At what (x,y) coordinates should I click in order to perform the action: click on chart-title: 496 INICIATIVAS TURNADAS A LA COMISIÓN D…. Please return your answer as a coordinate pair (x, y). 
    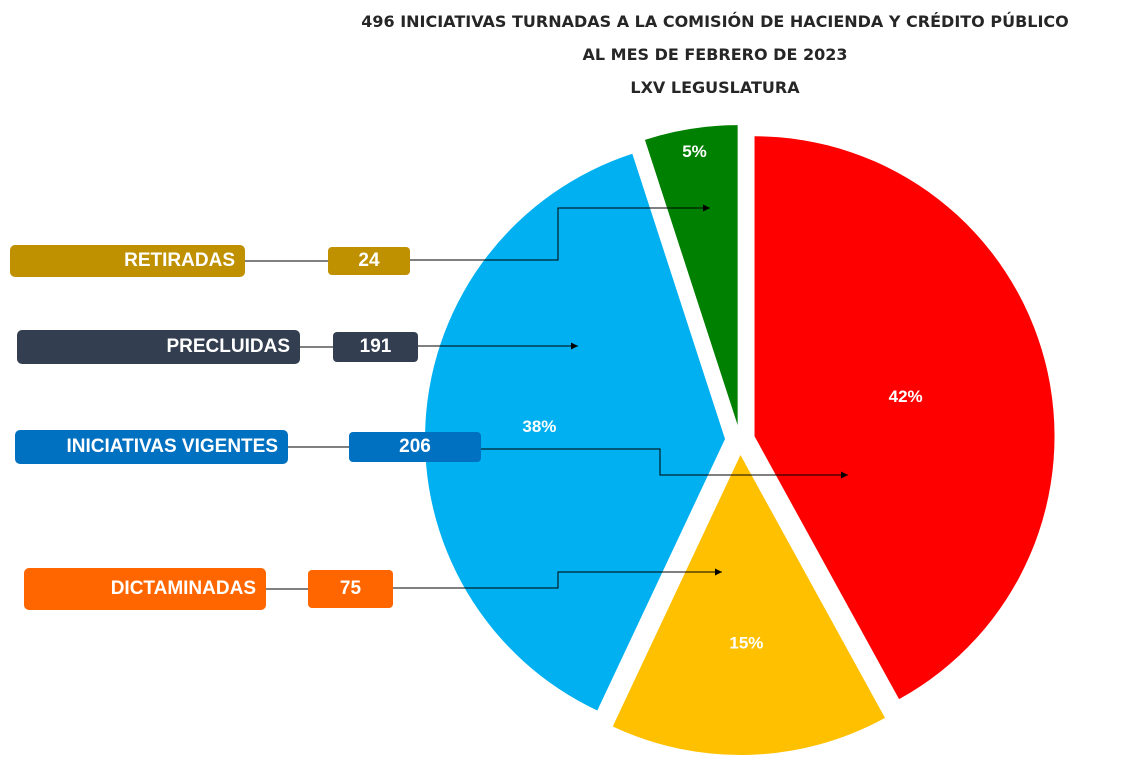
    Looking at the image, I should click on (715, 21).